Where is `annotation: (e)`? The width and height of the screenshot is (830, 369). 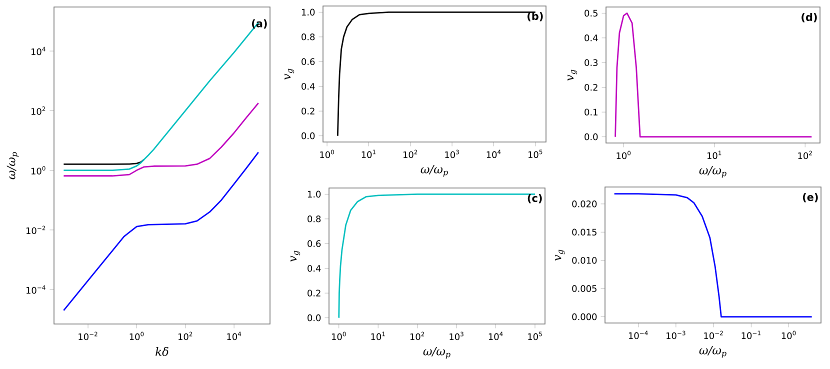 annotation: (e) is located at coordinates (810, 197).